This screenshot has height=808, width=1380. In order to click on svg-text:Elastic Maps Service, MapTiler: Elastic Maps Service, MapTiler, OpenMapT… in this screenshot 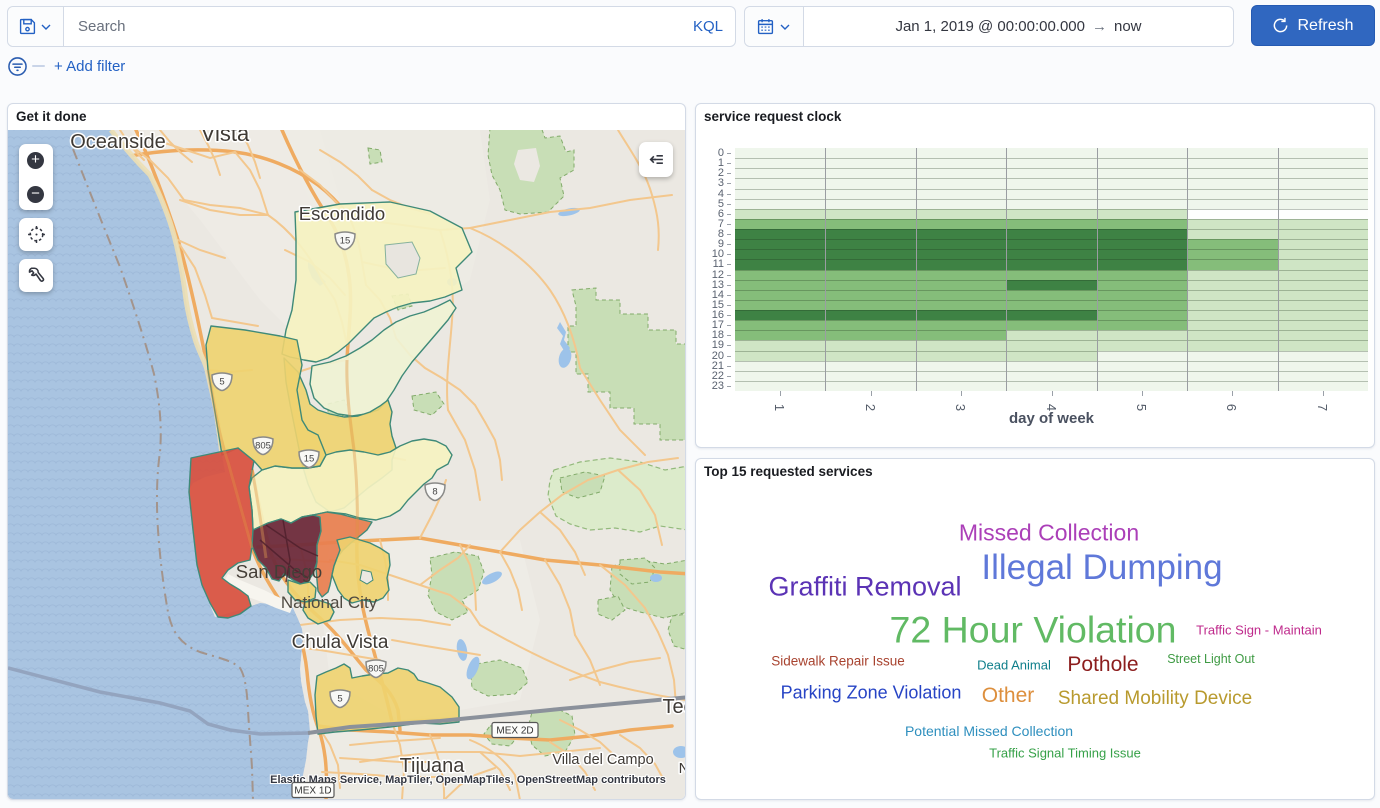, I will do `click(468, 780)`.